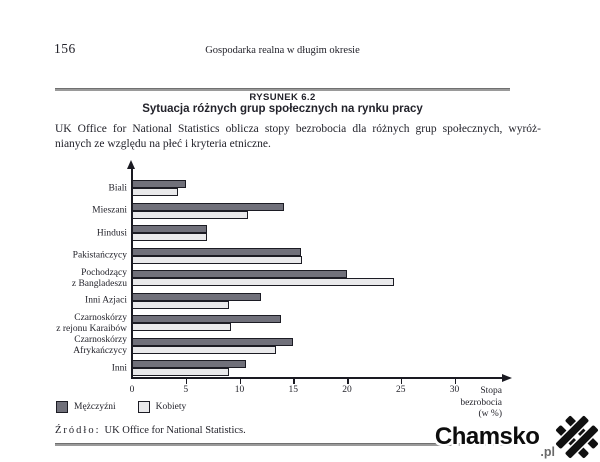 The height and width of the screenshot is (462, 600). What do you see at coordinates (132, 390) in the screenshot?
I see `x-tick-label: 0` at bounding box center [132, 390].